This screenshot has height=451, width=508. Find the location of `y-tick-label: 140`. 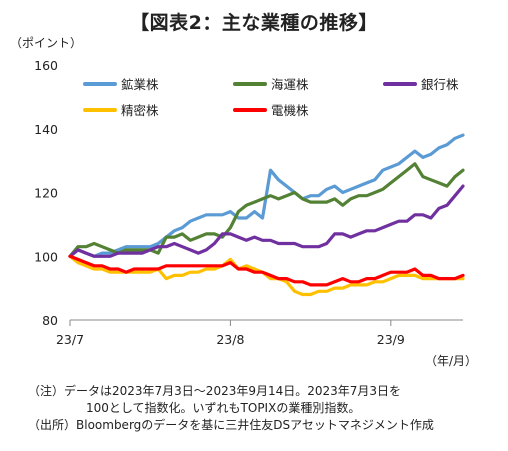

y-tick-label: 140 is located at coordinates (46, 129).